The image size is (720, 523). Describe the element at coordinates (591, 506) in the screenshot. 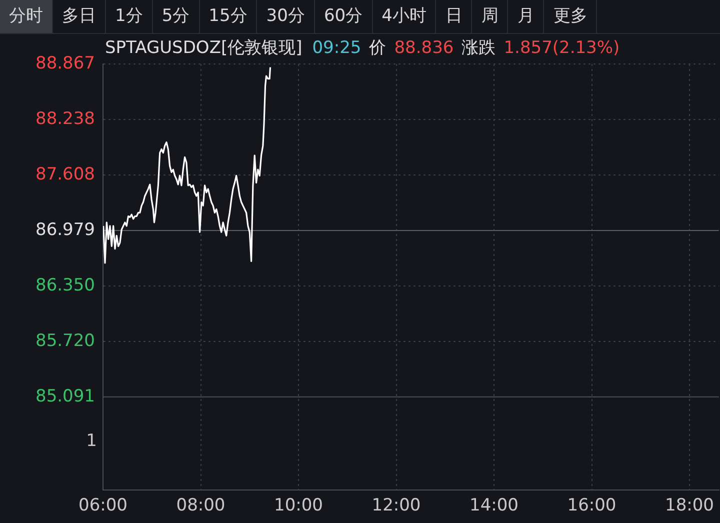

I see `x-tick-label: 16:00` at that location.